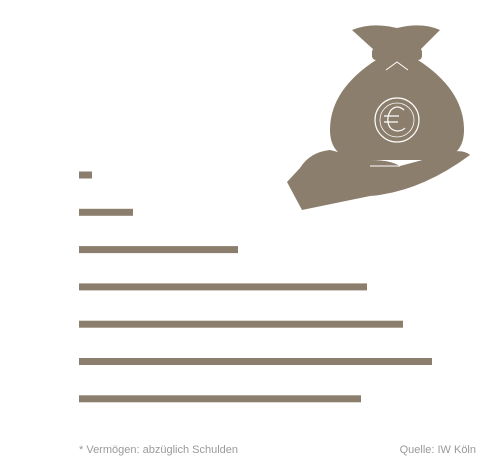  I want to click on source: Quelle: IW Köln, so click(438, 450).